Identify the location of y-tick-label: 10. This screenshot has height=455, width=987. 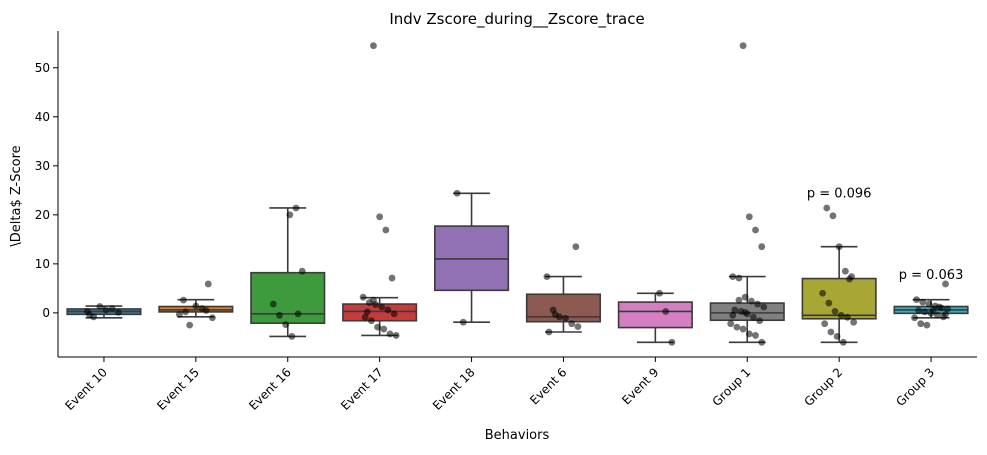
(42, 264).